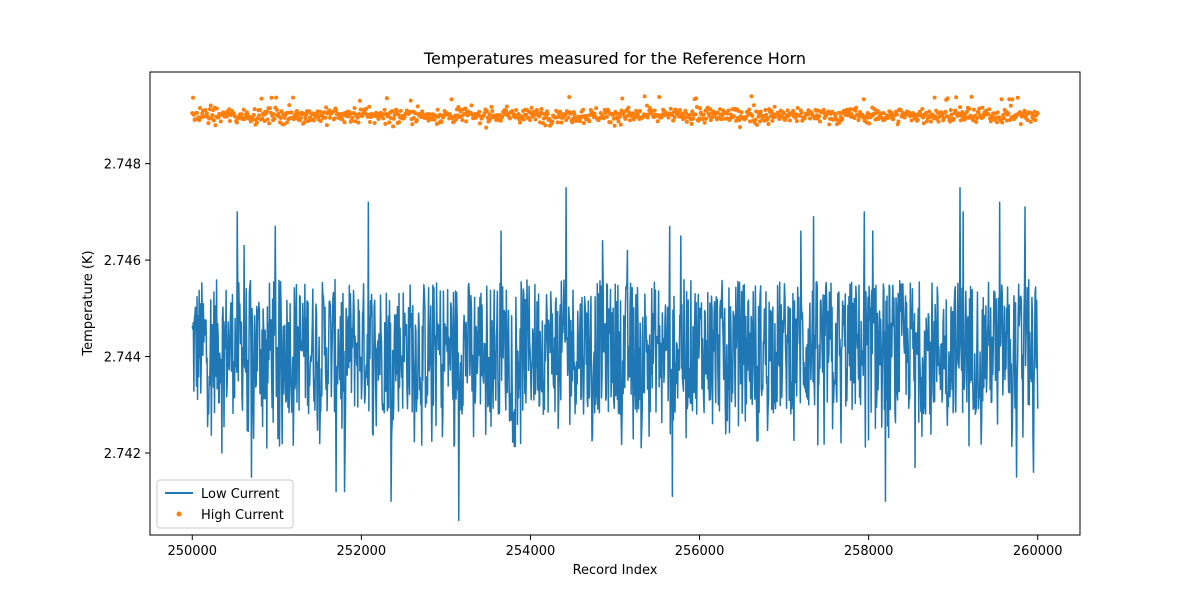  What do you see at coordinates (531, 551) in the screenshot?
I see `x-tick-label: 254000` at bounding box center [531, 551].